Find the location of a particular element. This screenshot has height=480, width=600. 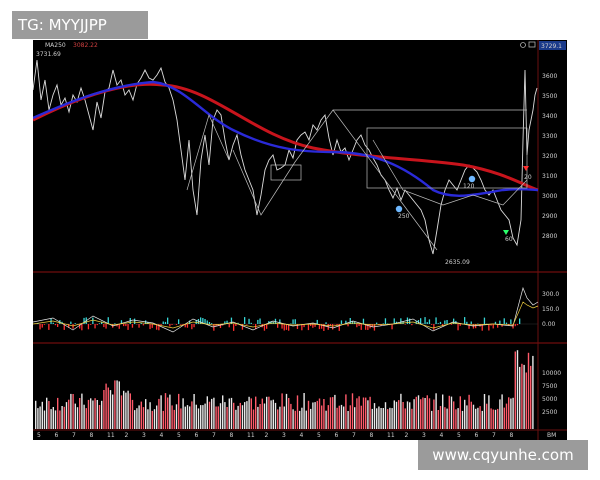

price-tick: 3200 is located at coordinates (549, 156).